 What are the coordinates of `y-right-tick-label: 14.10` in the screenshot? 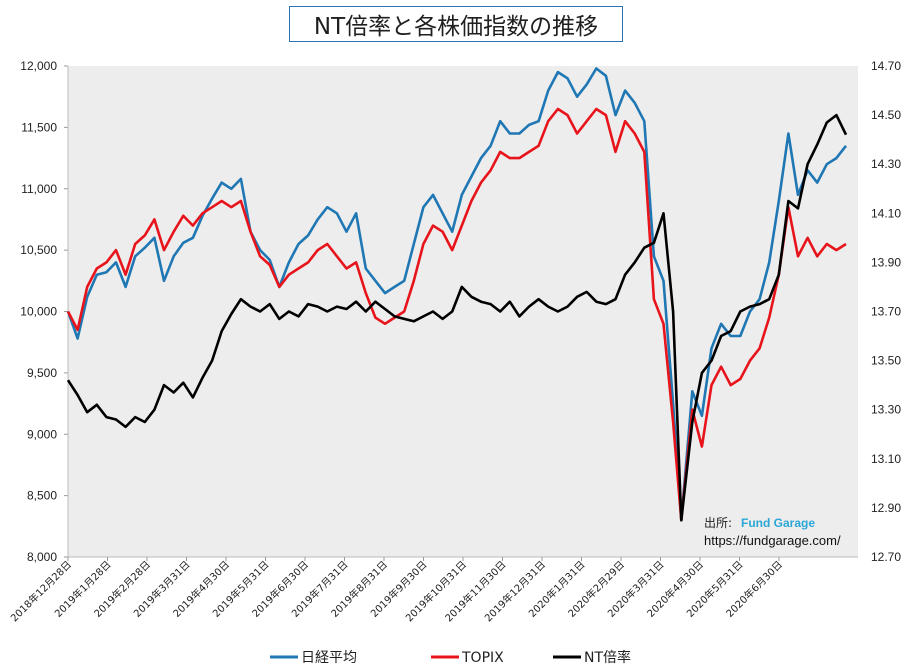 It's located at (886, 213).